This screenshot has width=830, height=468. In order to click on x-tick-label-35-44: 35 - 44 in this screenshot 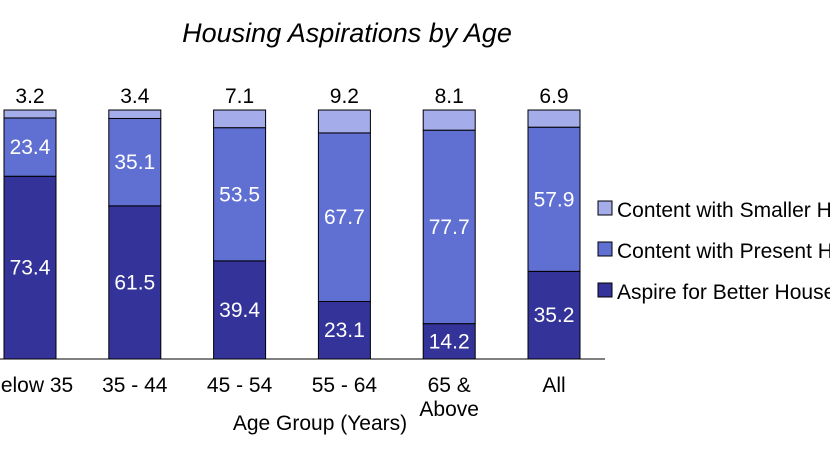, I will do `click(135, 385)`.